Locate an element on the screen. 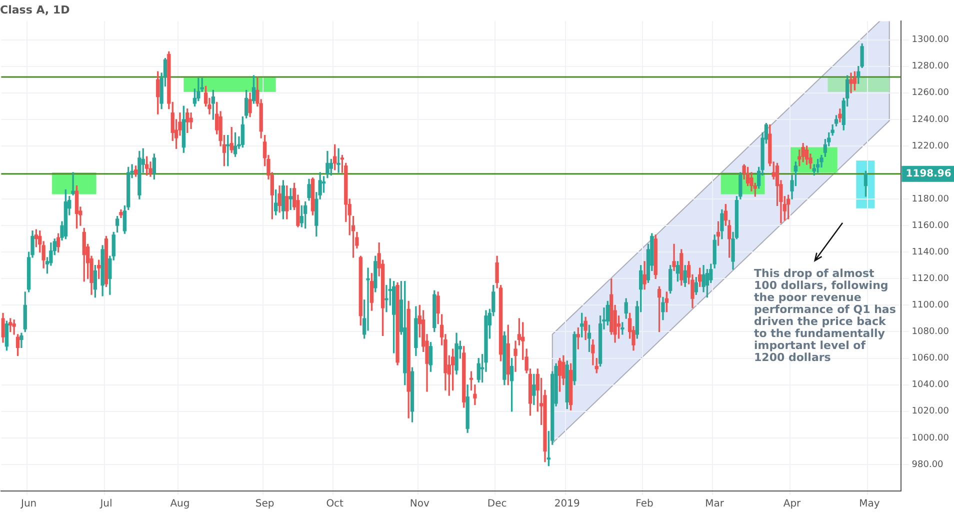 This screenshot has width=954, height=513. chart-title: Class A, 1D is located at coordinates (35, 9).